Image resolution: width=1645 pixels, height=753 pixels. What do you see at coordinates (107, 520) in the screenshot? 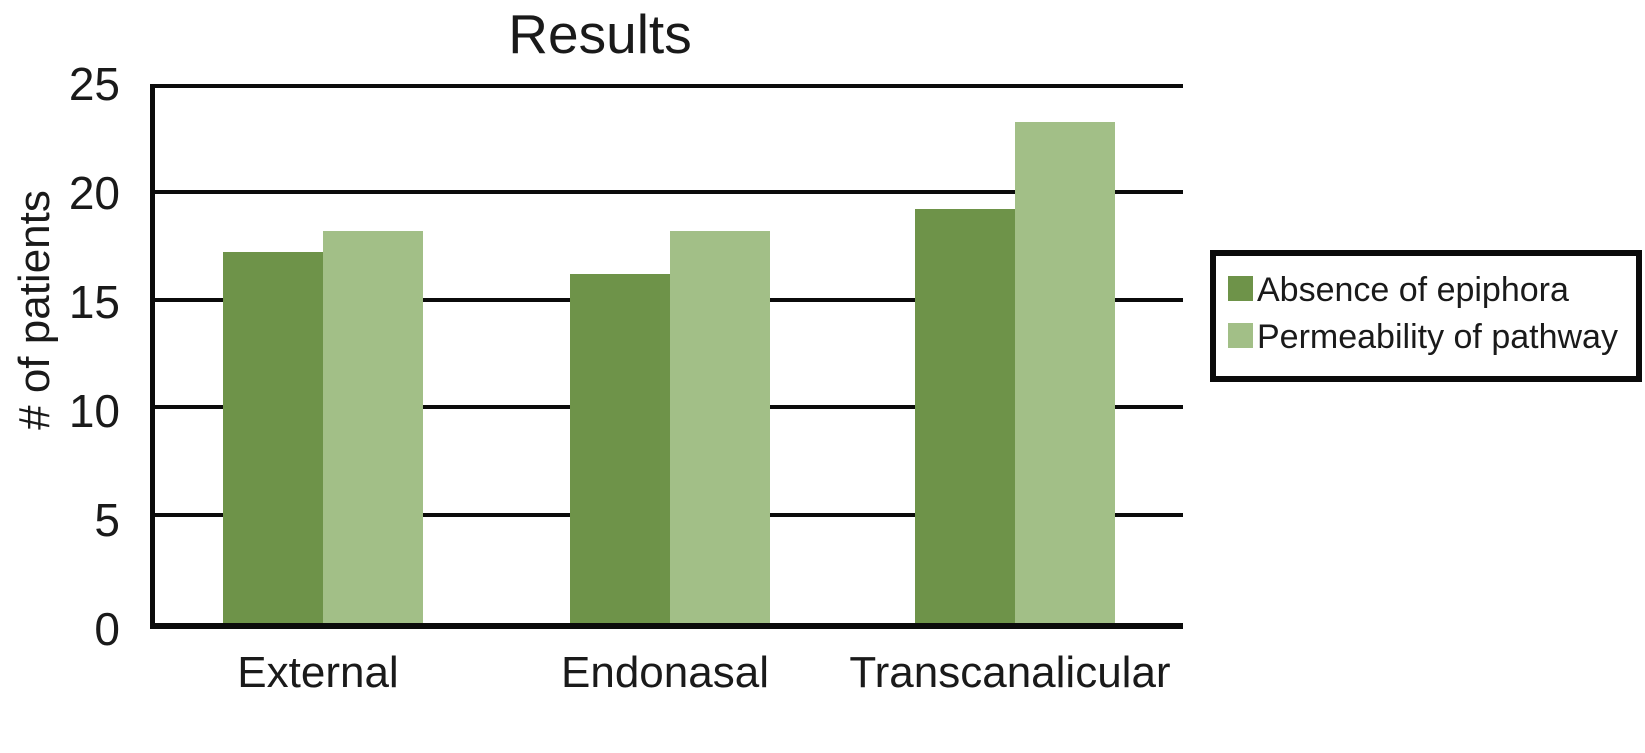
I see `y-tick-label-5: 5` at bounding box center [107, 520].